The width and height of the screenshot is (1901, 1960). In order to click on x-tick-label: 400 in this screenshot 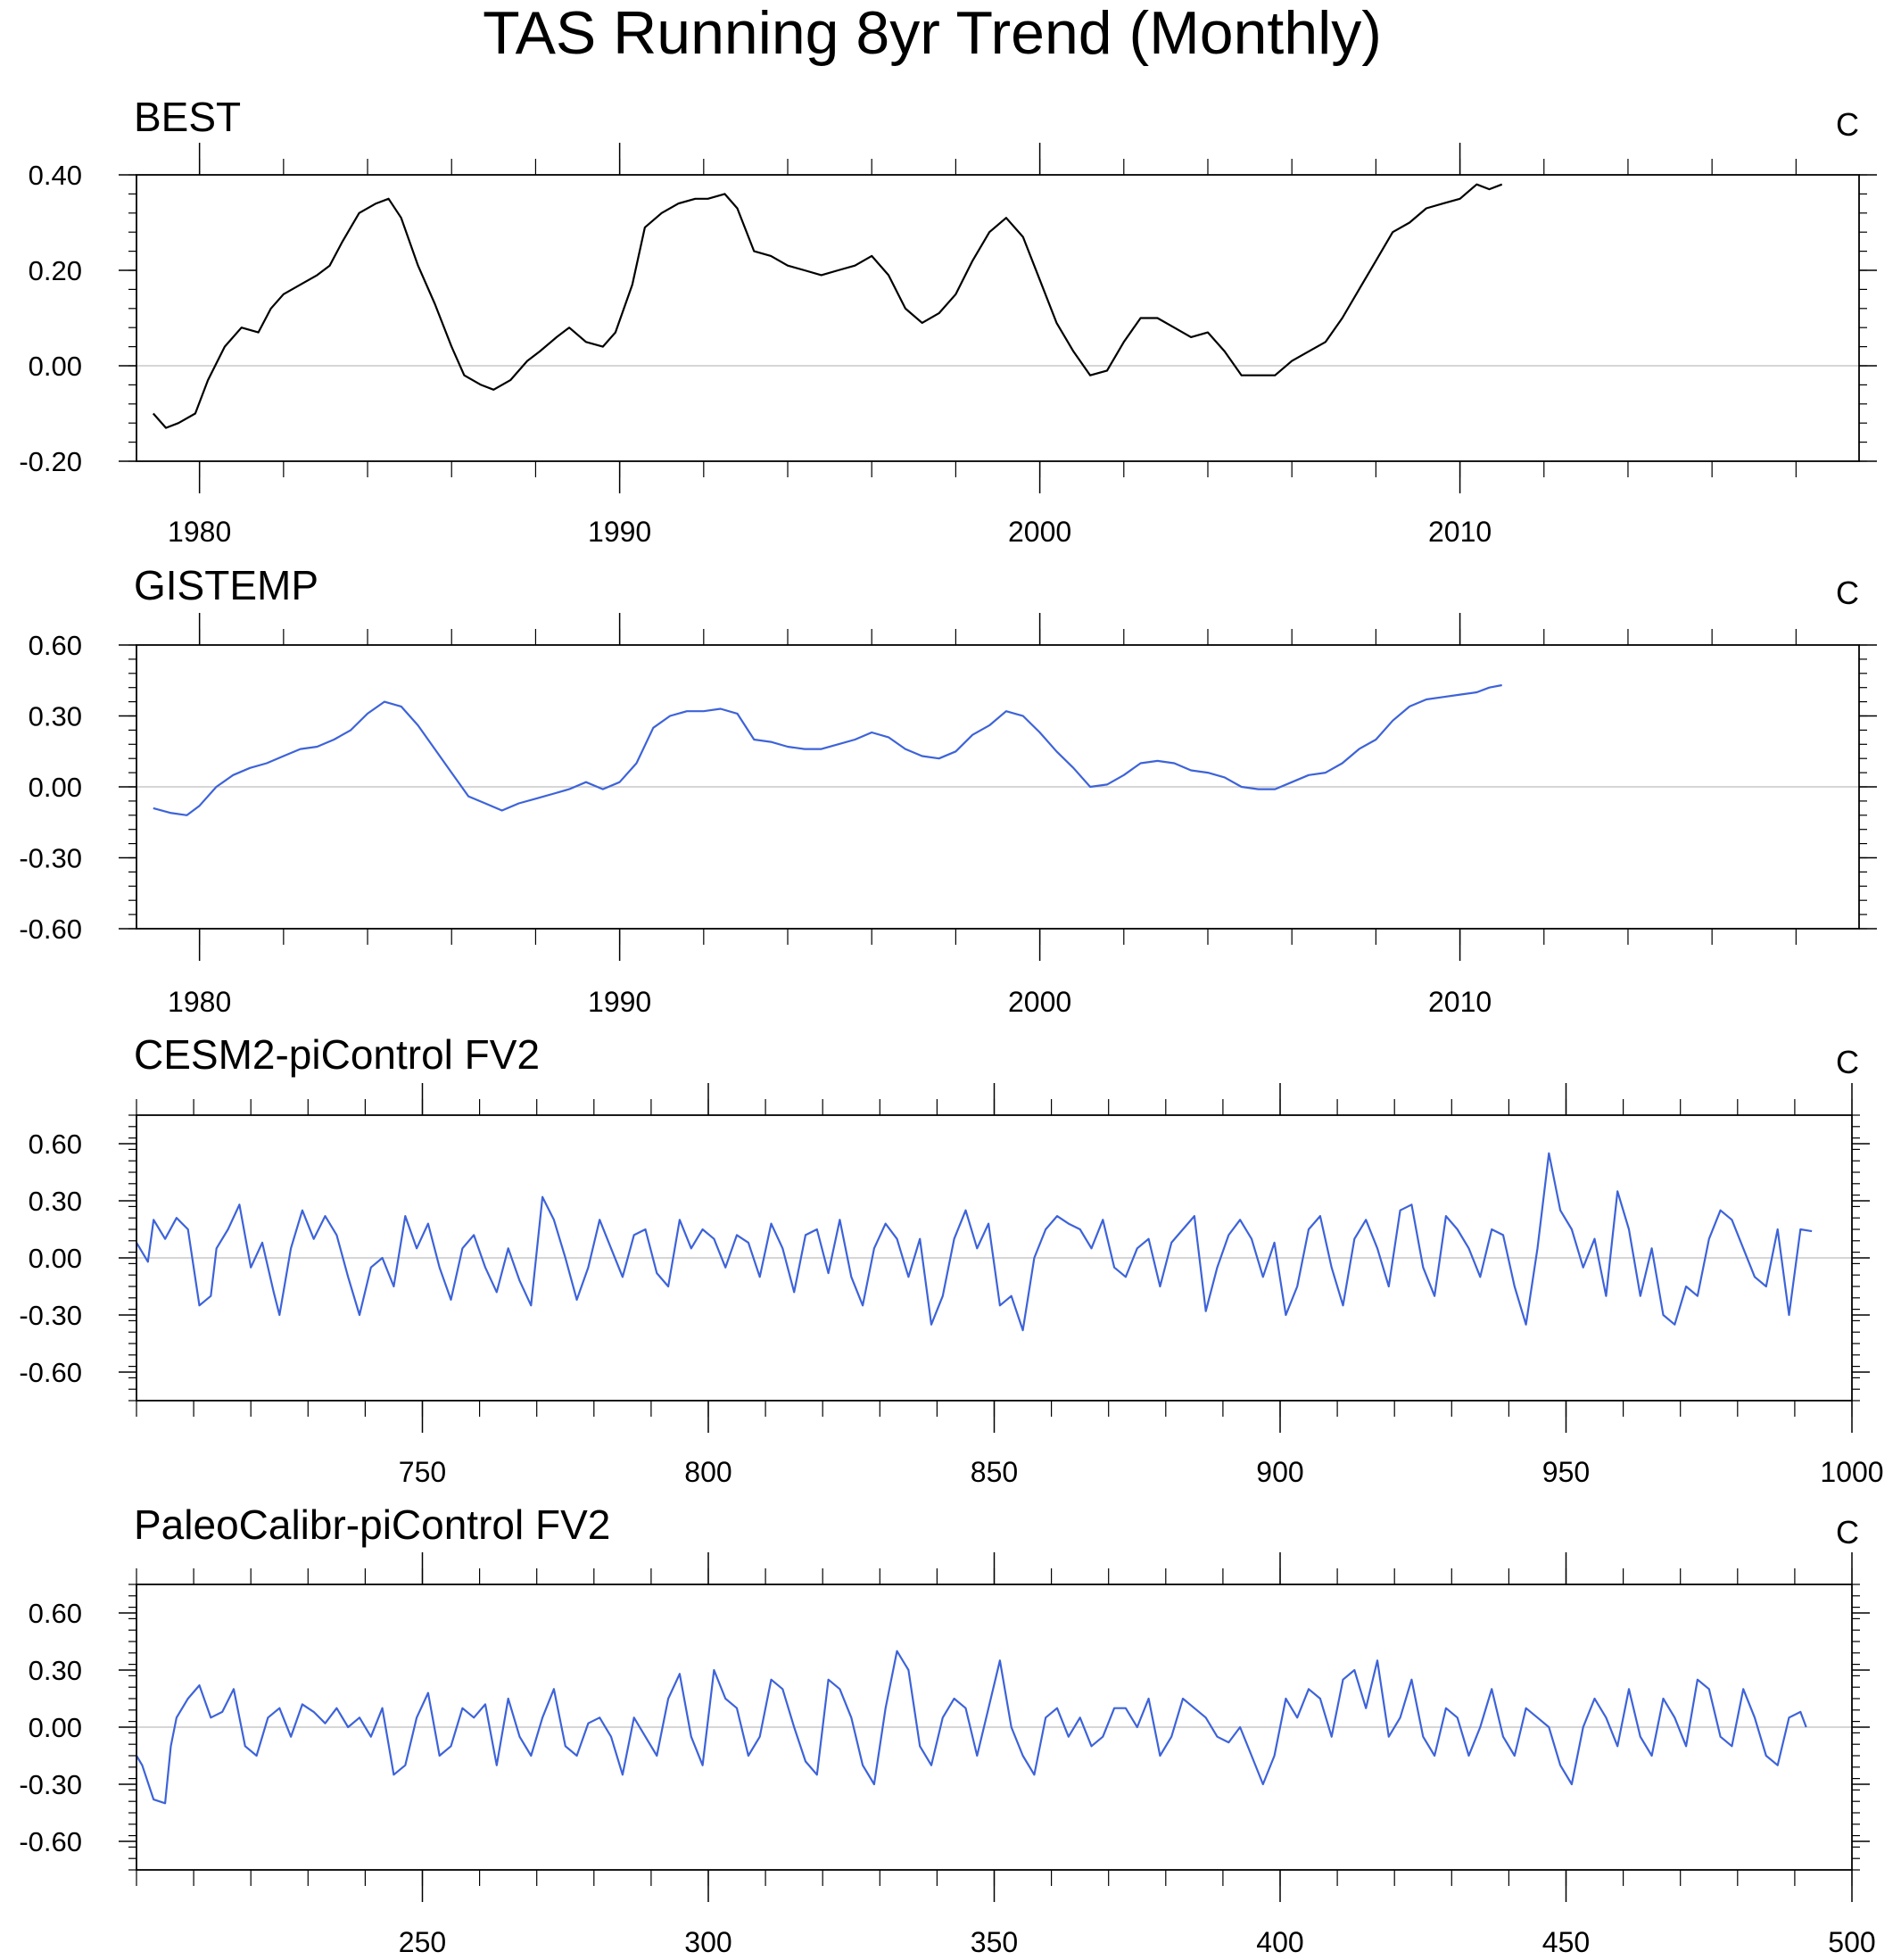, I will do `click(1279, 1942)`.